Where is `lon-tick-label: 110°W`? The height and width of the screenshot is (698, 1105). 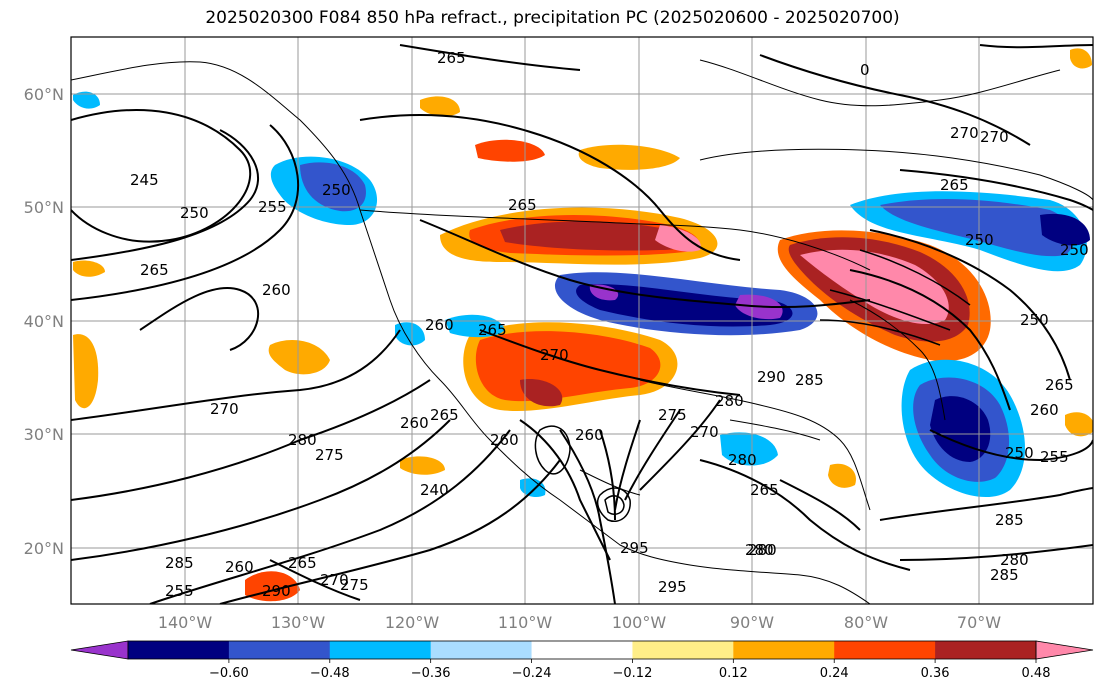
lon-tick-label: 110°W is located at coordinates (525, 622).